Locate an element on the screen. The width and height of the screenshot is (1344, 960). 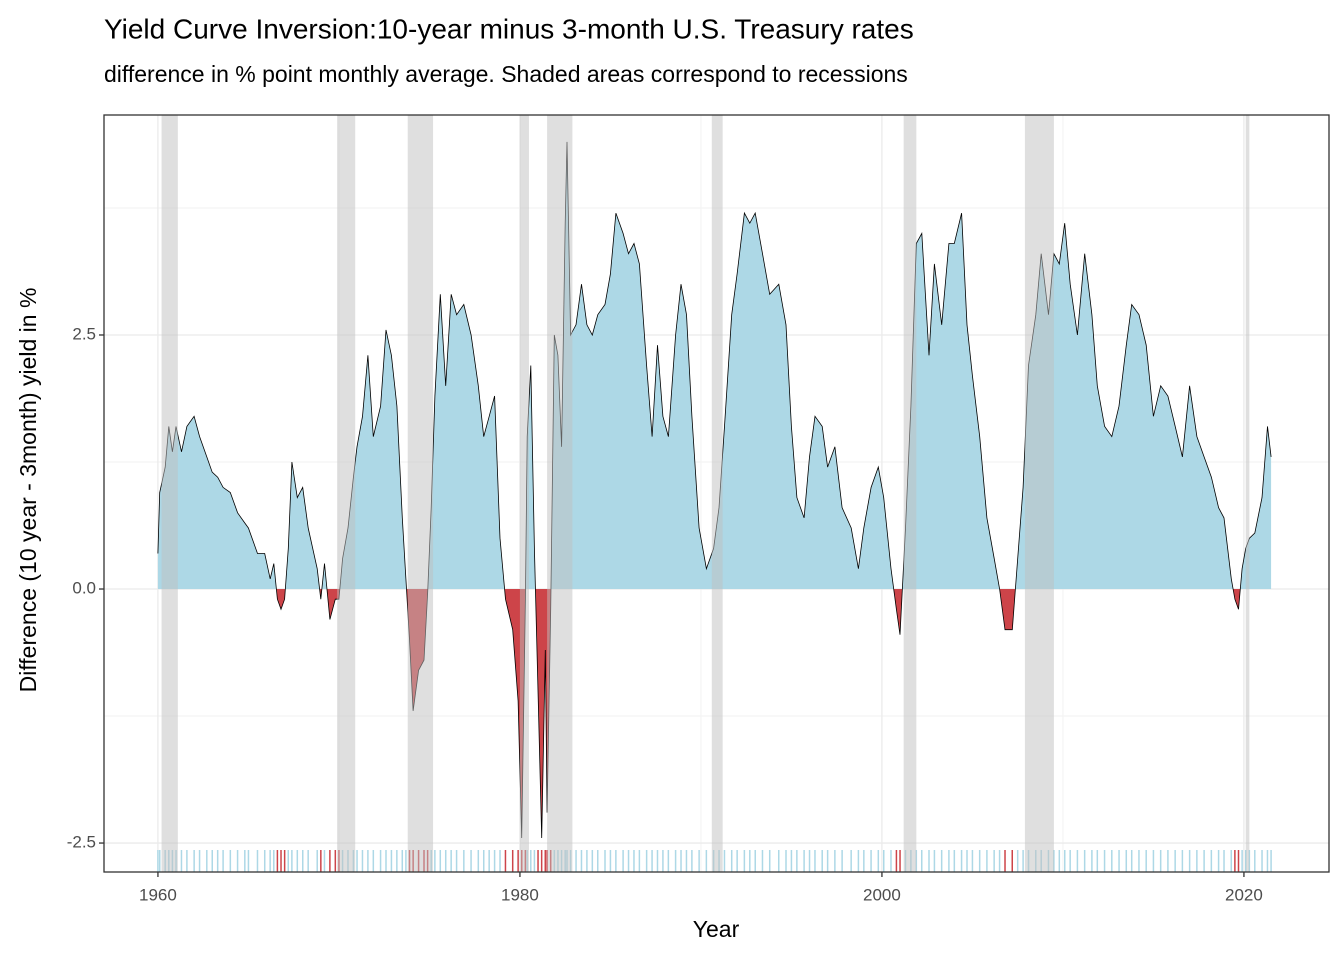
x-tick-label: 1980 is located at coordinates (520, 894).